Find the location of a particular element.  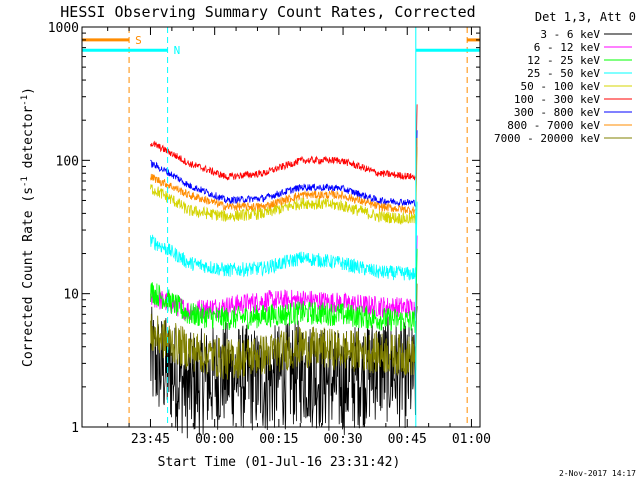

x-tick-label: 01:00 is located at coordinates (471, 439).